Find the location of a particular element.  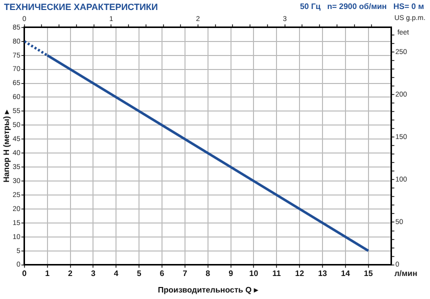

x-tick-label: 0 is located at coordinates (25, 273).